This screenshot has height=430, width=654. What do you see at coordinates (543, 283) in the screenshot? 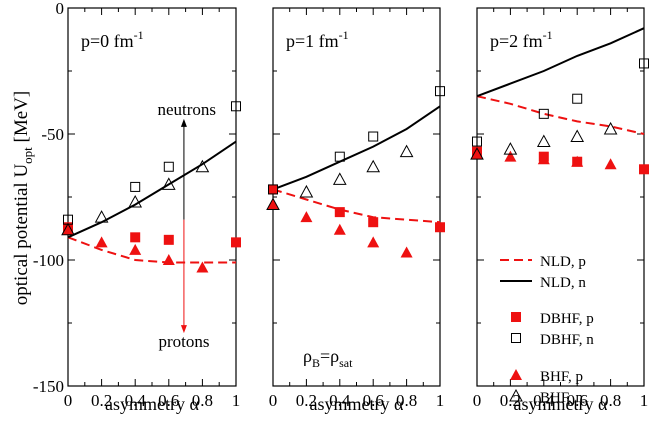
I see `legend-nld-n: NLD, n` at bounding box center [543, 283].